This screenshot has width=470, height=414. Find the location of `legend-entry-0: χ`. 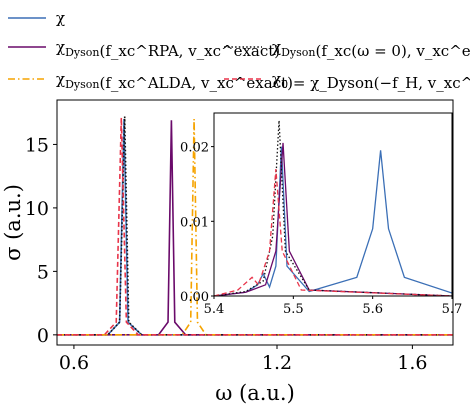

legend-entry-0: χ is located at coordinates (60, 18).